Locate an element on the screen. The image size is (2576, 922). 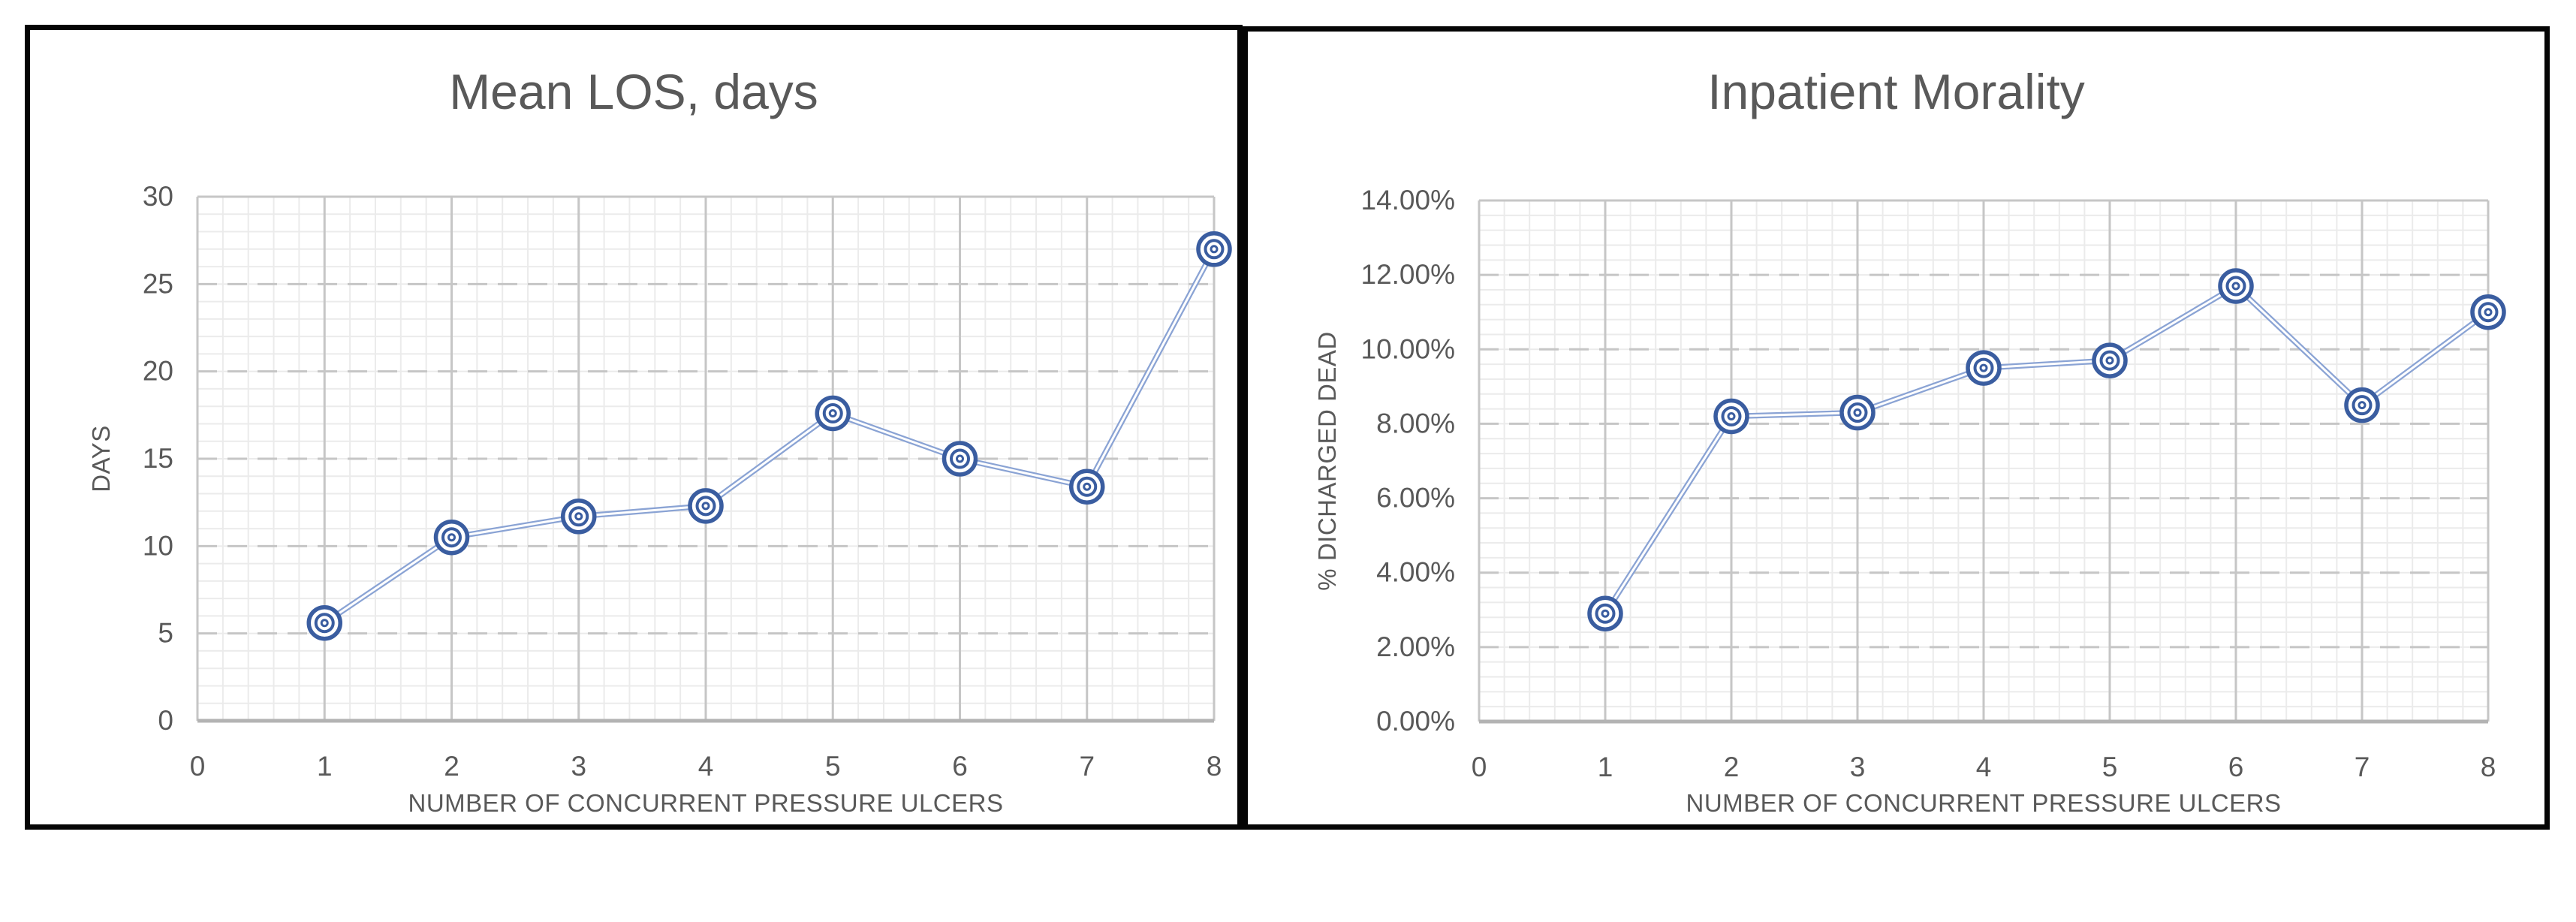
y-tick-labels: 0 5 10 15 20 25 30 is located at coordinates (158, 458).